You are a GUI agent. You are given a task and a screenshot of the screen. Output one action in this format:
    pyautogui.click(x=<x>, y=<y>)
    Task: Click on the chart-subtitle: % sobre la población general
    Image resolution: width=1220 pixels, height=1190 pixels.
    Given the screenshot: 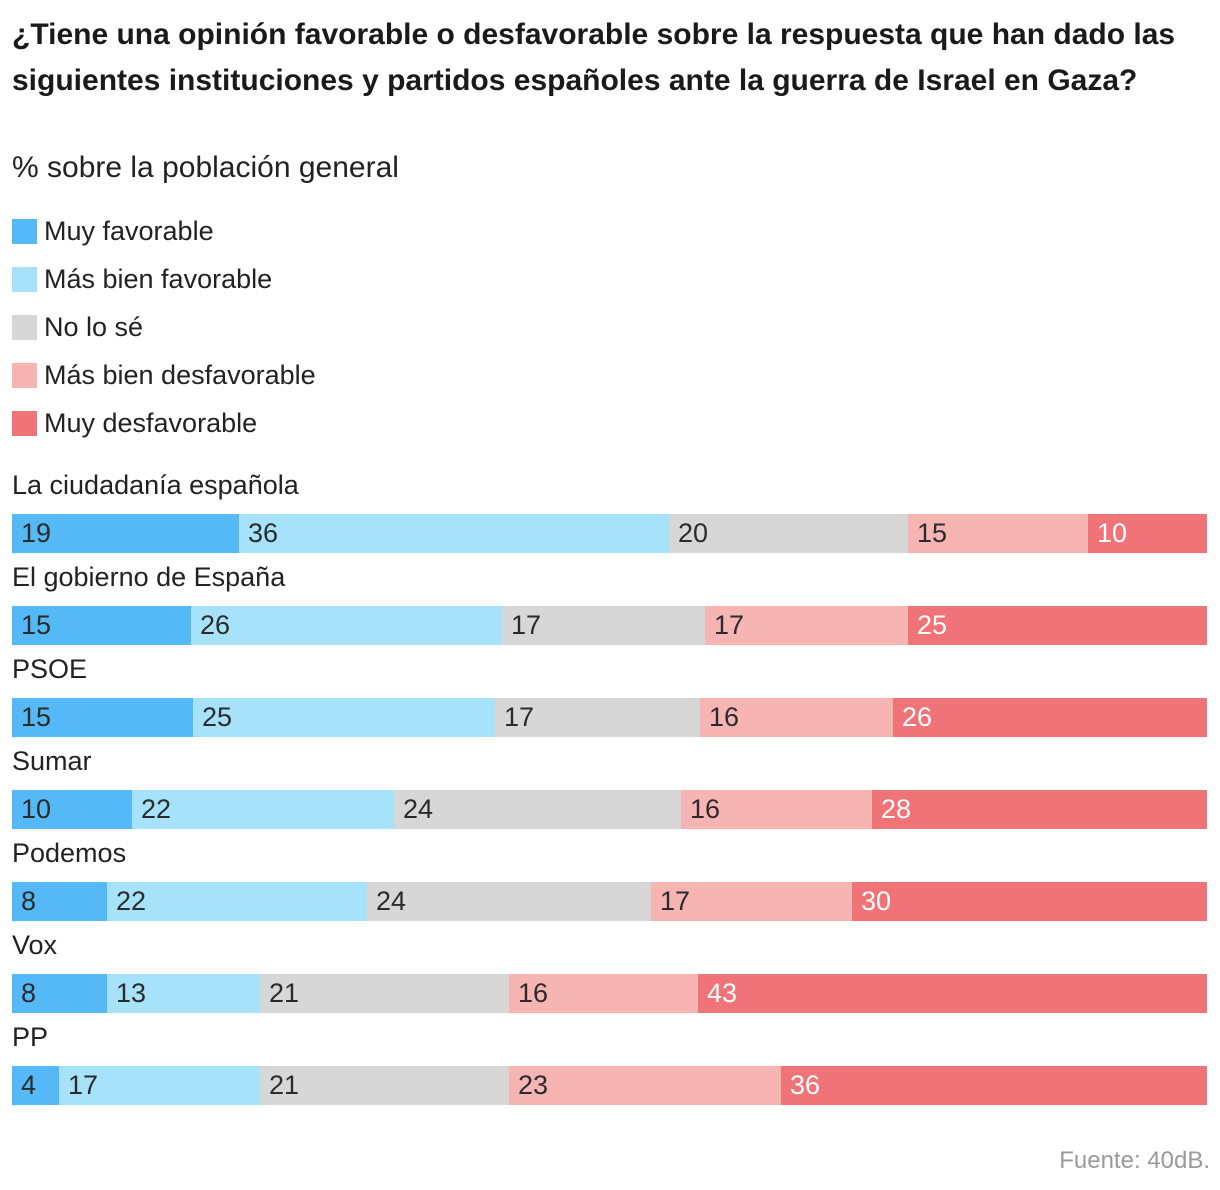 What is the action you would take?
    pyautogui.click(x=205, y=167)
    